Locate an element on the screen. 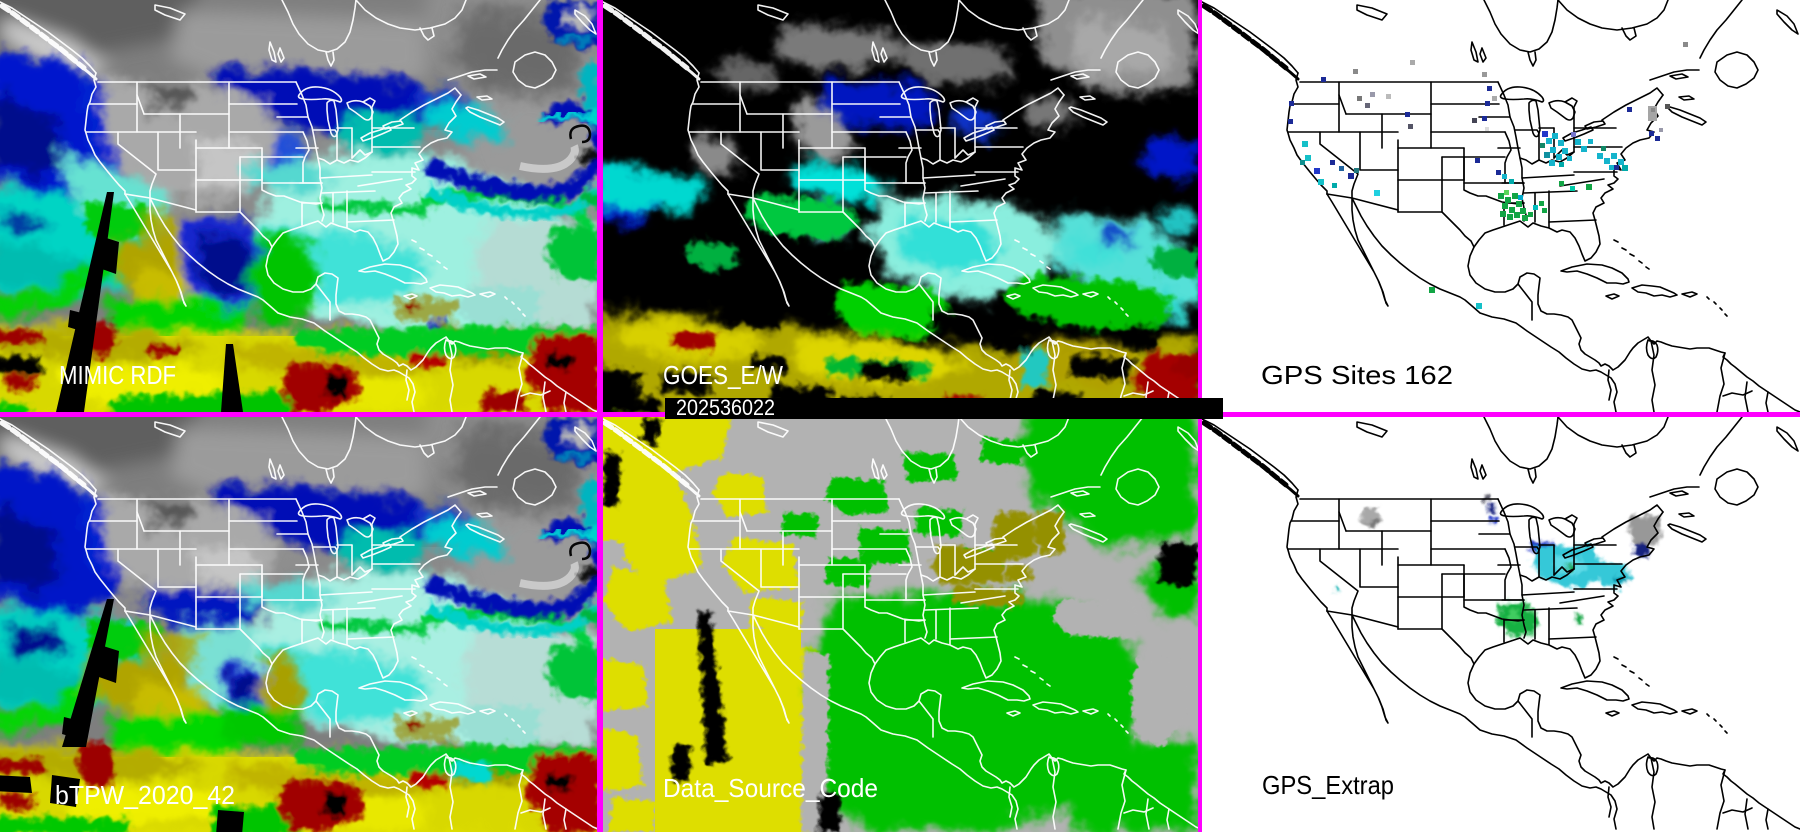  svg-text: GPS Sites 162 is located at coordinates (1357, 375).